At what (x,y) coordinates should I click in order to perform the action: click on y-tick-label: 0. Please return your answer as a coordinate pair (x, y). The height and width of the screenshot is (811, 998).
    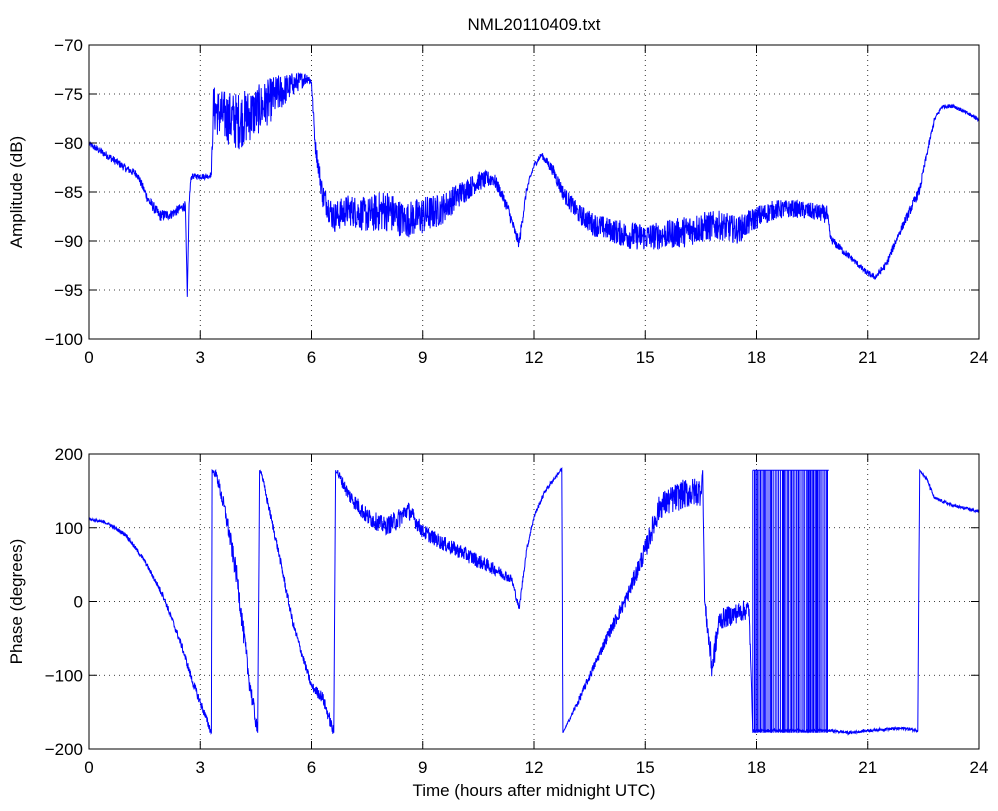
    Looking at the image, I should click on (78, 602).